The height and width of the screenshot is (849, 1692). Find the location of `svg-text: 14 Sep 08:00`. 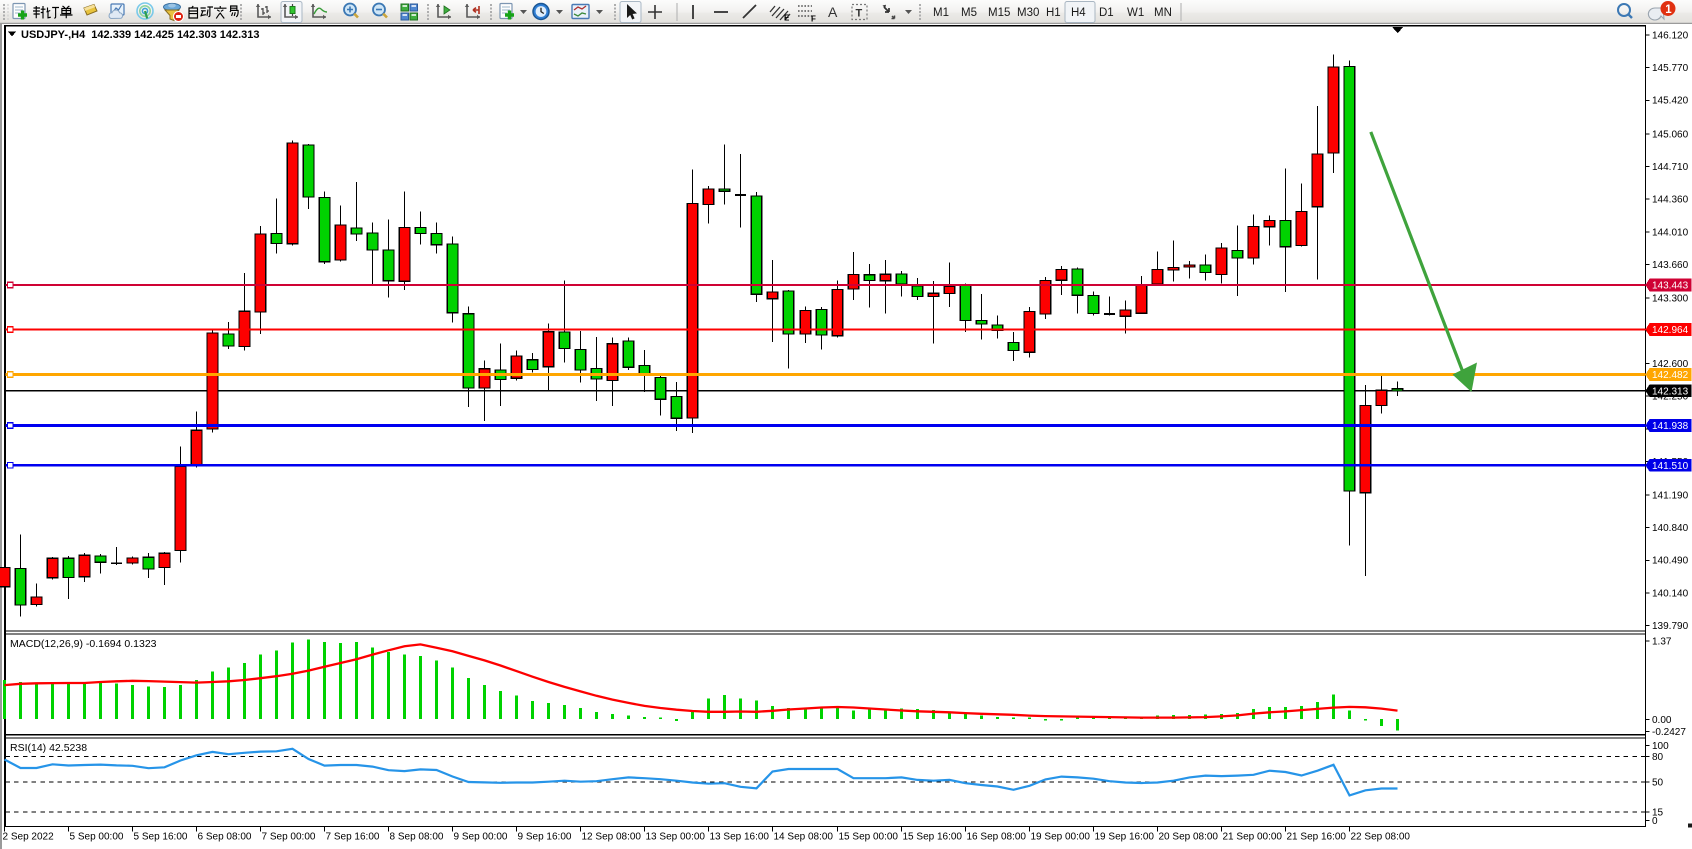

svg-text: 14 Sep 08:00 is located at coordinates (804, 837).